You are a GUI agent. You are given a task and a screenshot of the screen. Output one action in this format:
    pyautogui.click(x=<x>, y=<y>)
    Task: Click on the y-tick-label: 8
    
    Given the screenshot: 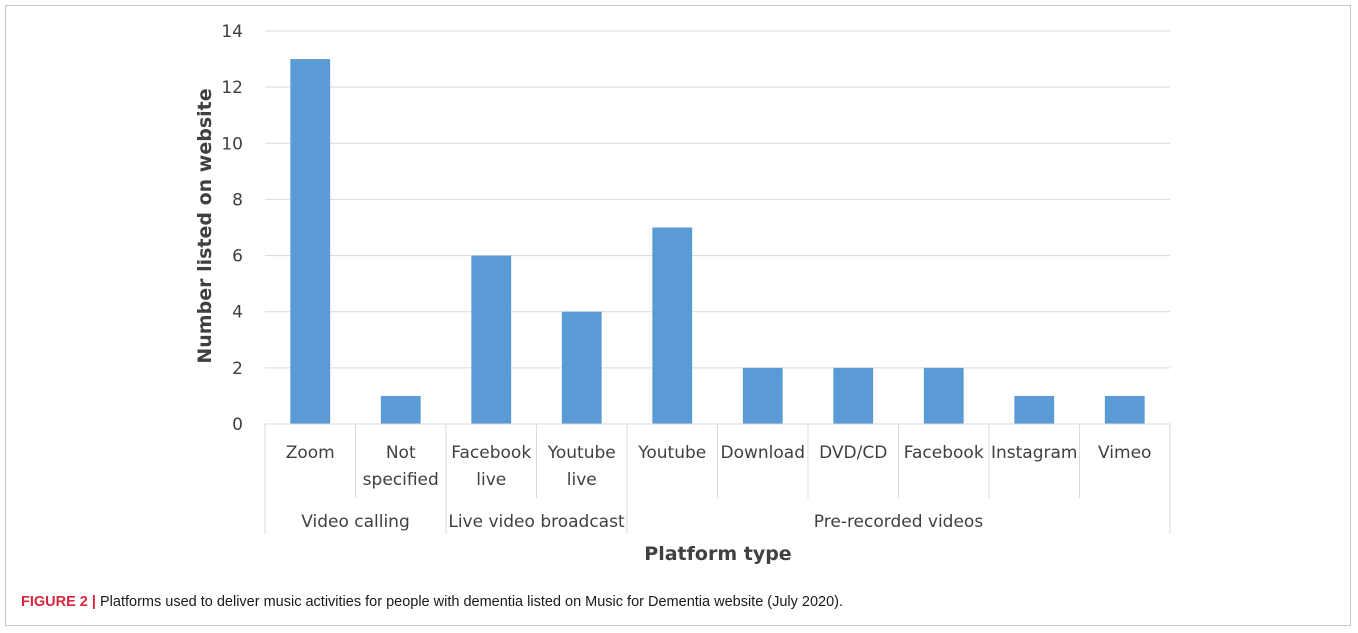 What is the action you would take?
    pyautogui.click(x=237, y=200)
    